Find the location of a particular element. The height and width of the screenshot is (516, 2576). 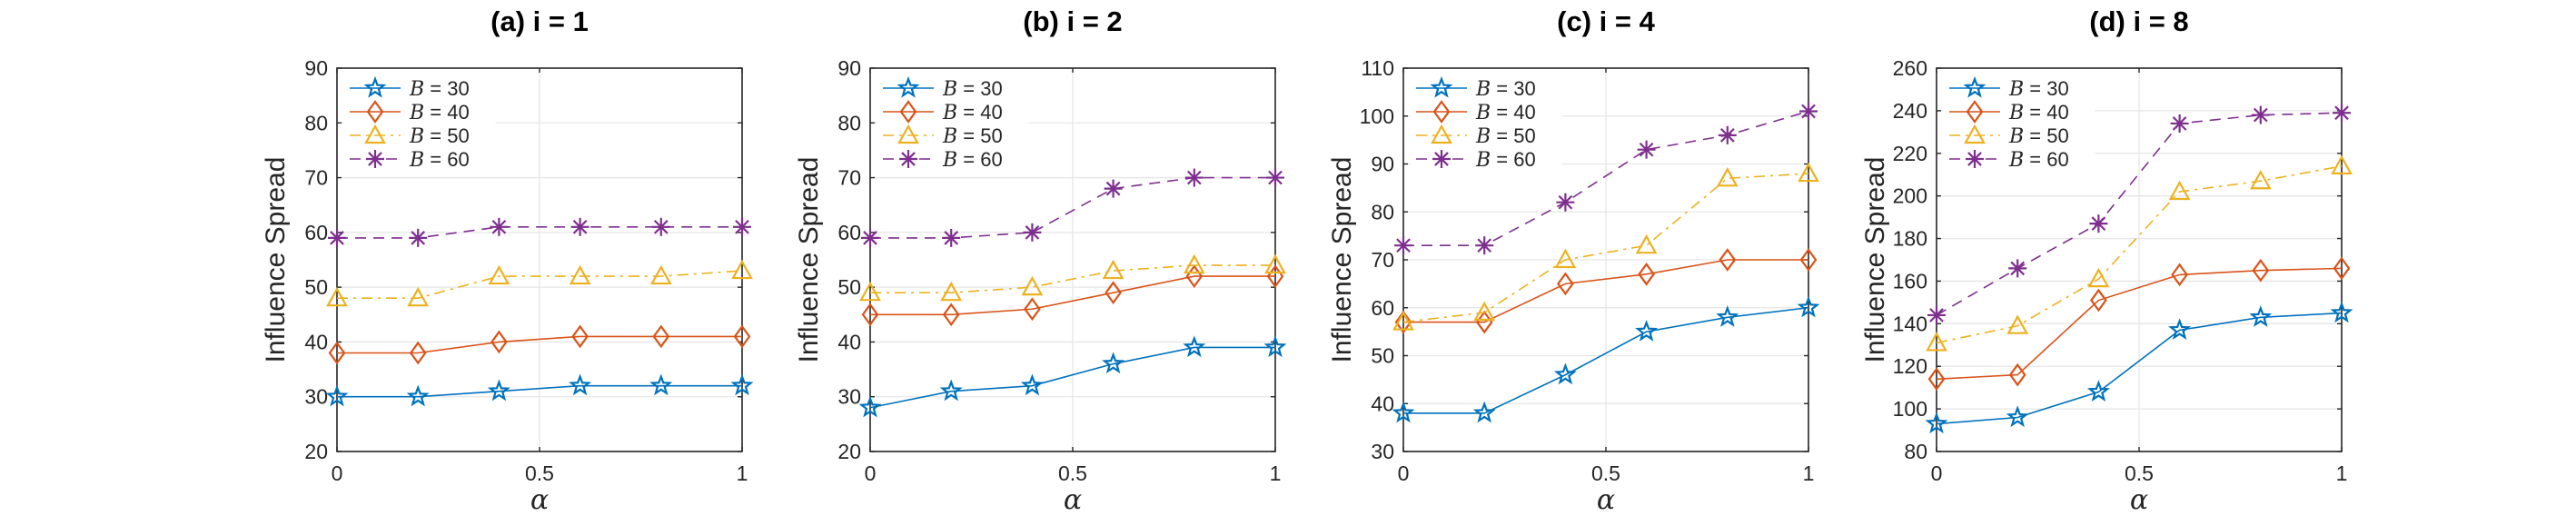

x-tick-label: 0 is located at coordinates (337, 473).